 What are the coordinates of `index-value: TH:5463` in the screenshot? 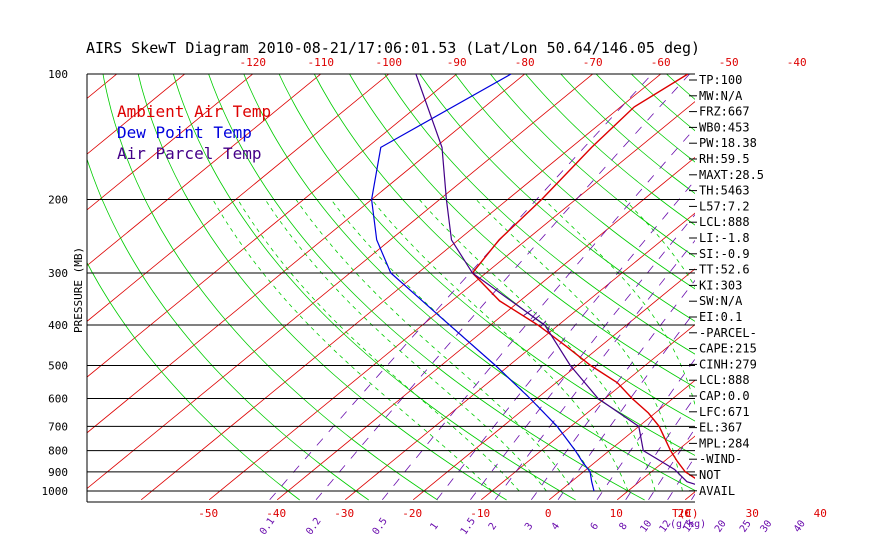 It's located at (724, 191).